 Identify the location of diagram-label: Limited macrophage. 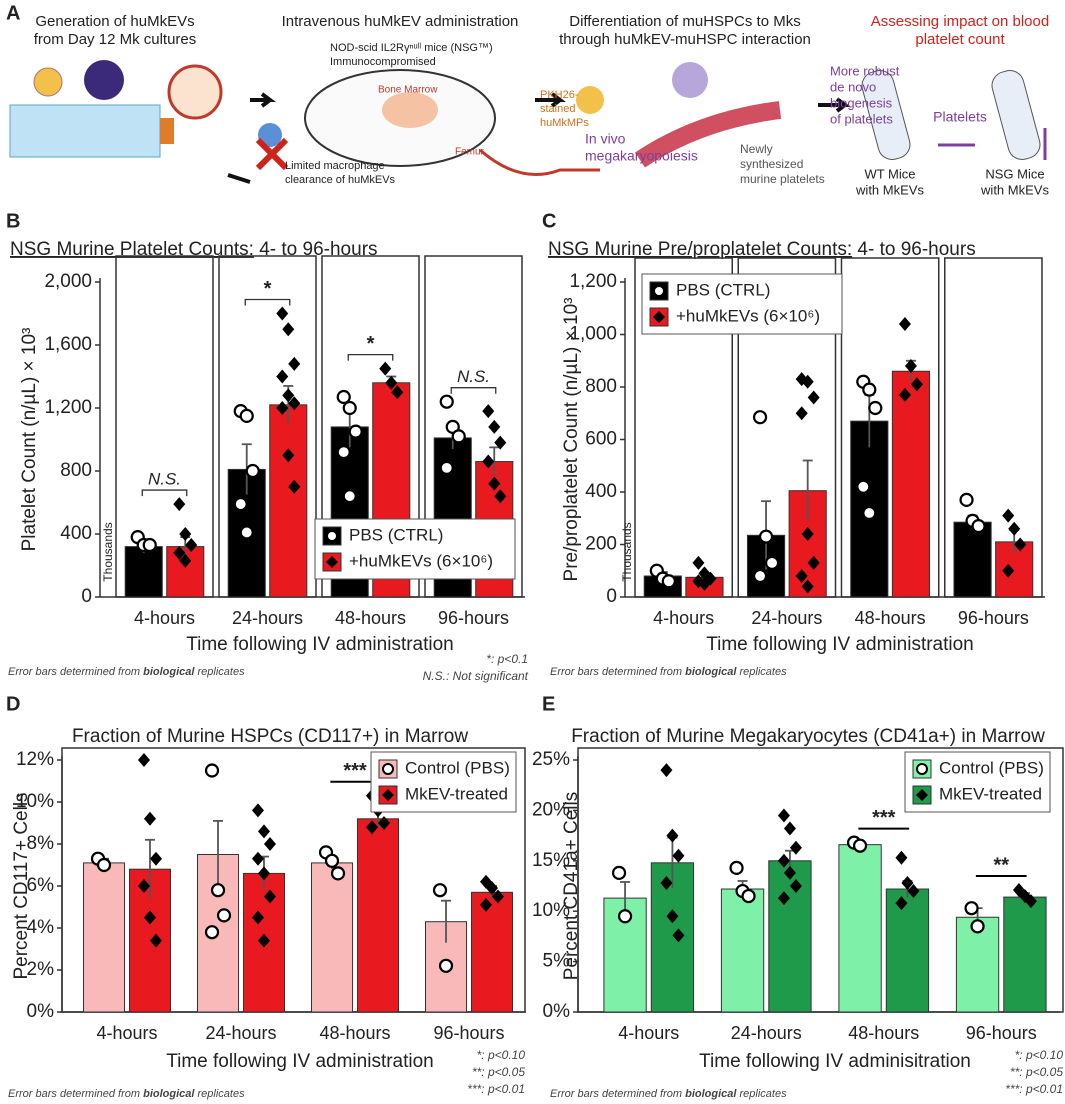
(335, 166).